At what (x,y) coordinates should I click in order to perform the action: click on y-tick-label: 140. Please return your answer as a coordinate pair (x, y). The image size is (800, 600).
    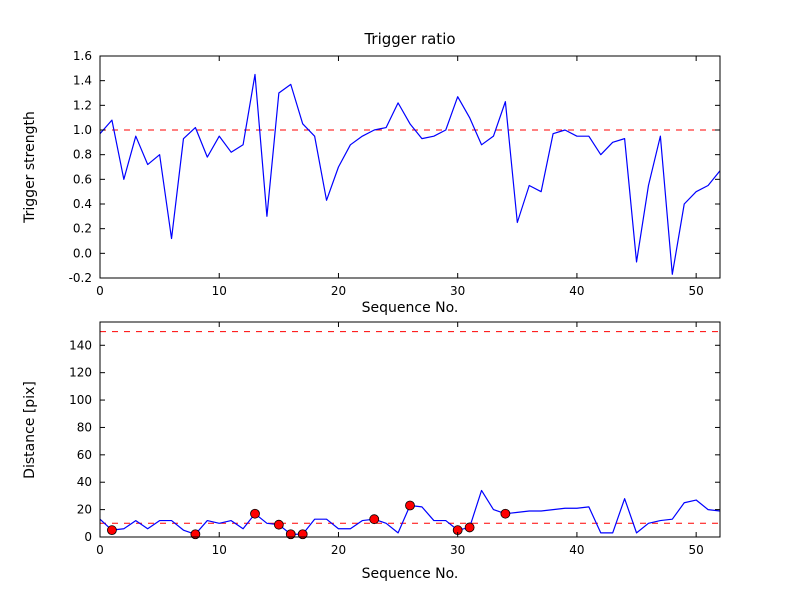
    Looking at the image, I should click on (80, 345).